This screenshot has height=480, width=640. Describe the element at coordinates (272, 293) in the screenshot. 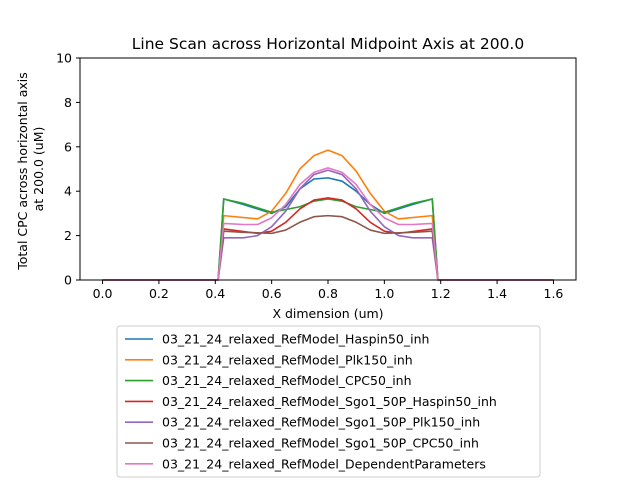

I see `x-tick-label: 0.6` at that location.